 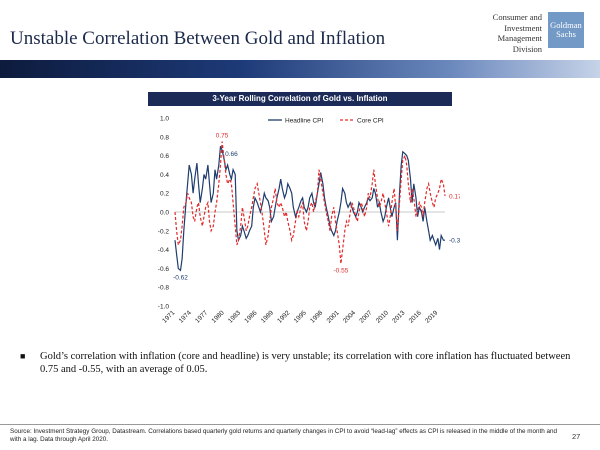 What do you see at coordinates (201, 316) in the screenshot?
I see `x-tick-label: 1977` at bounding box center [201, 316].